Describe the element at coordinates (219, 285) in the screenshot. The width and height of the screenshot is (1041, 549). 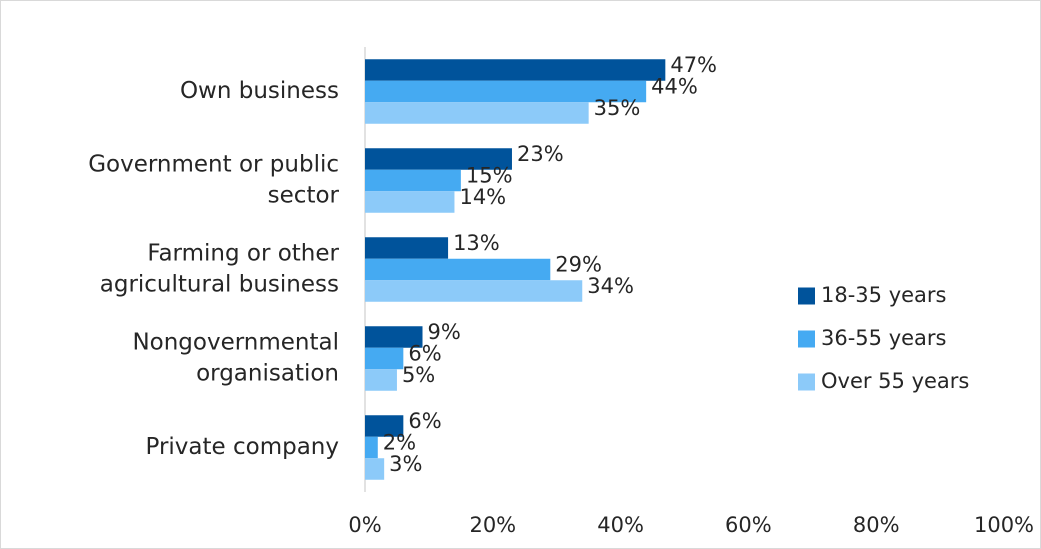
I see `category-label-line: agricultural business` at that location.